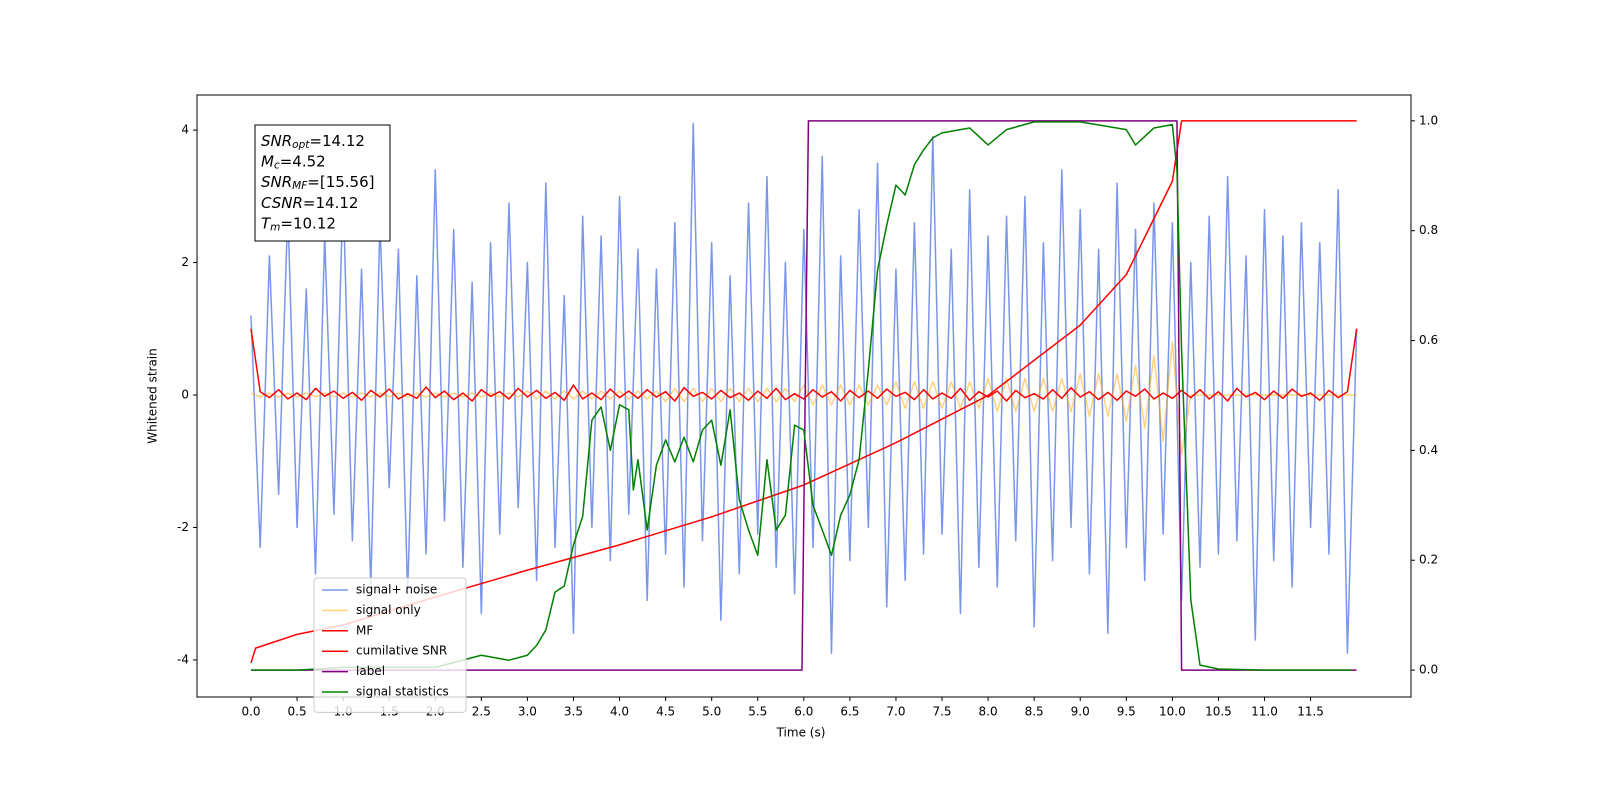  What do you see at coordinates (941, 712) in the screenshot?
I see `x-tick-label: 7.5` at bounding box center [941, 712].